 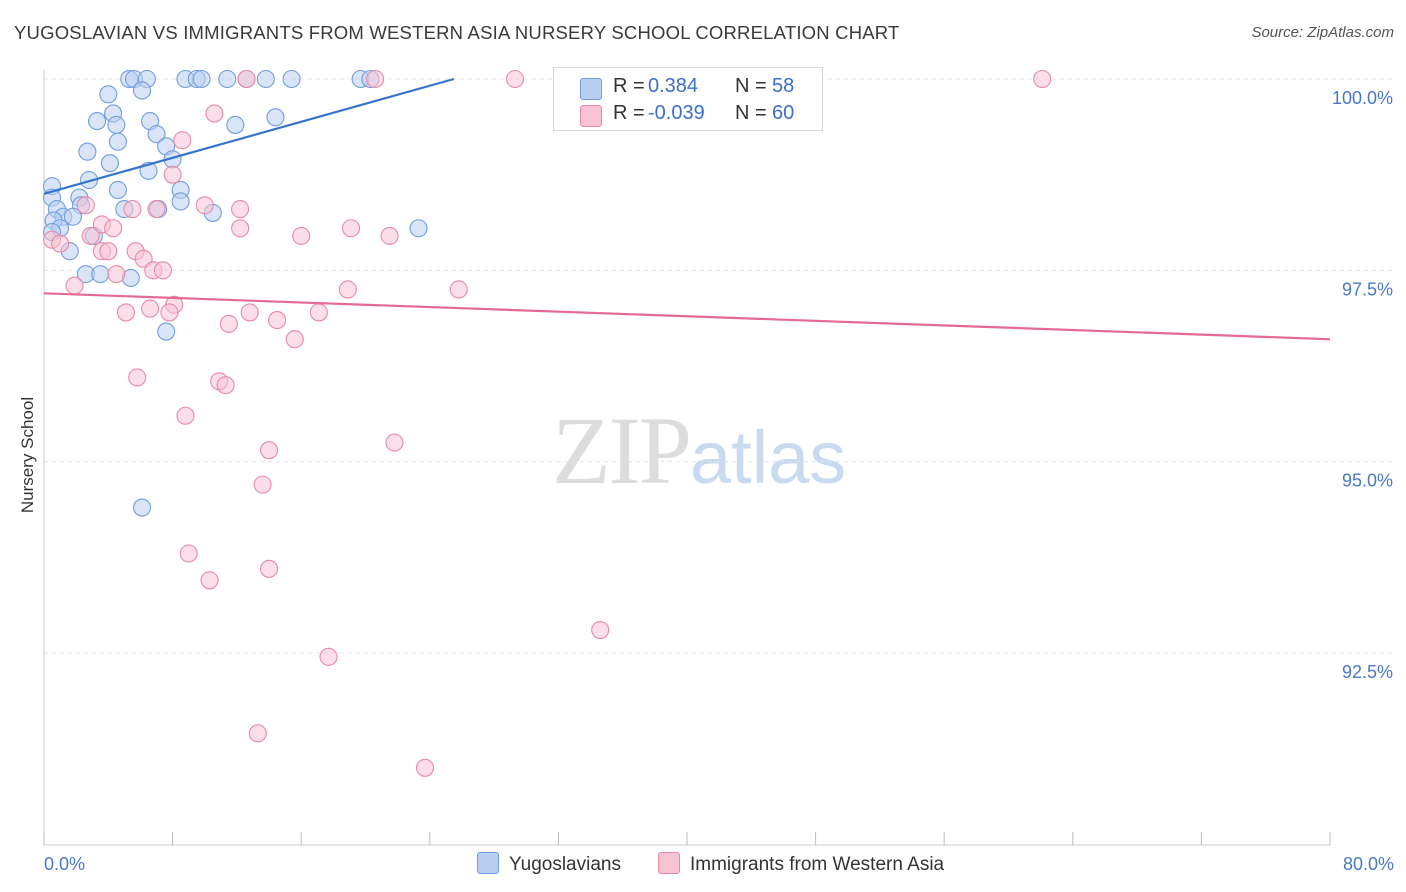 What do you see at coordinates (1367, 289) in the screenshot?
I see `y-tick-label: 97.5%` at bounding box center [1367, 289].